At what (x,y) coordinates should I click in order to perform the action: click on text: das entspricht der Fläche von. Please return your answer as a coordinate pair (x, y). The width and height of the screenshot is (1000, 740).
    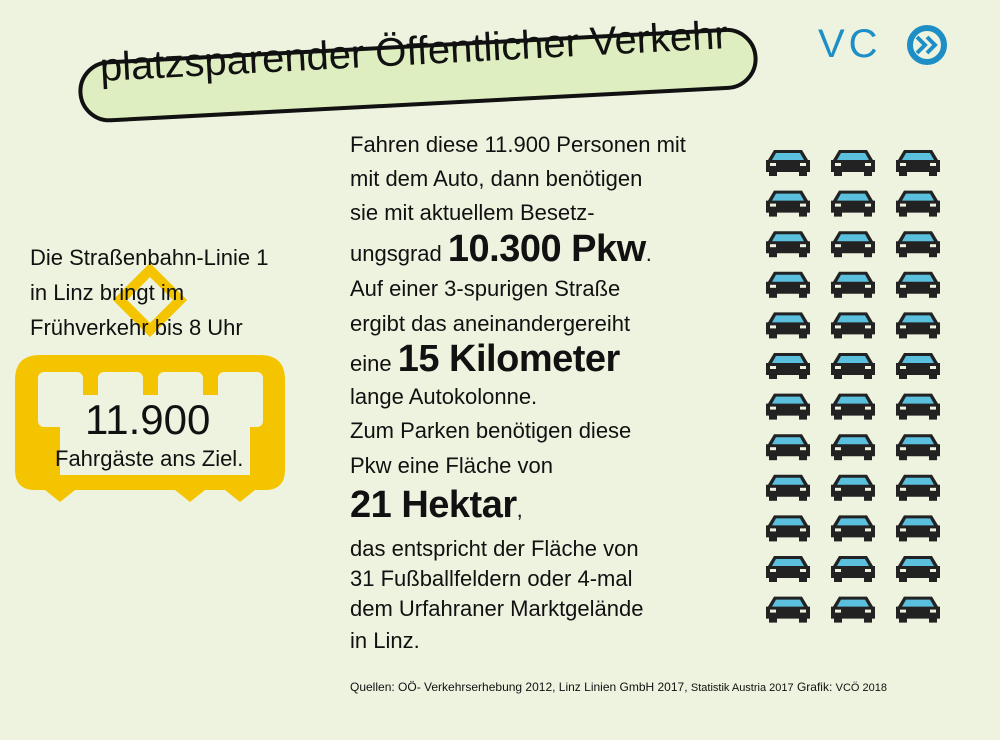
    Looking at the image, I should click on (494, 548).